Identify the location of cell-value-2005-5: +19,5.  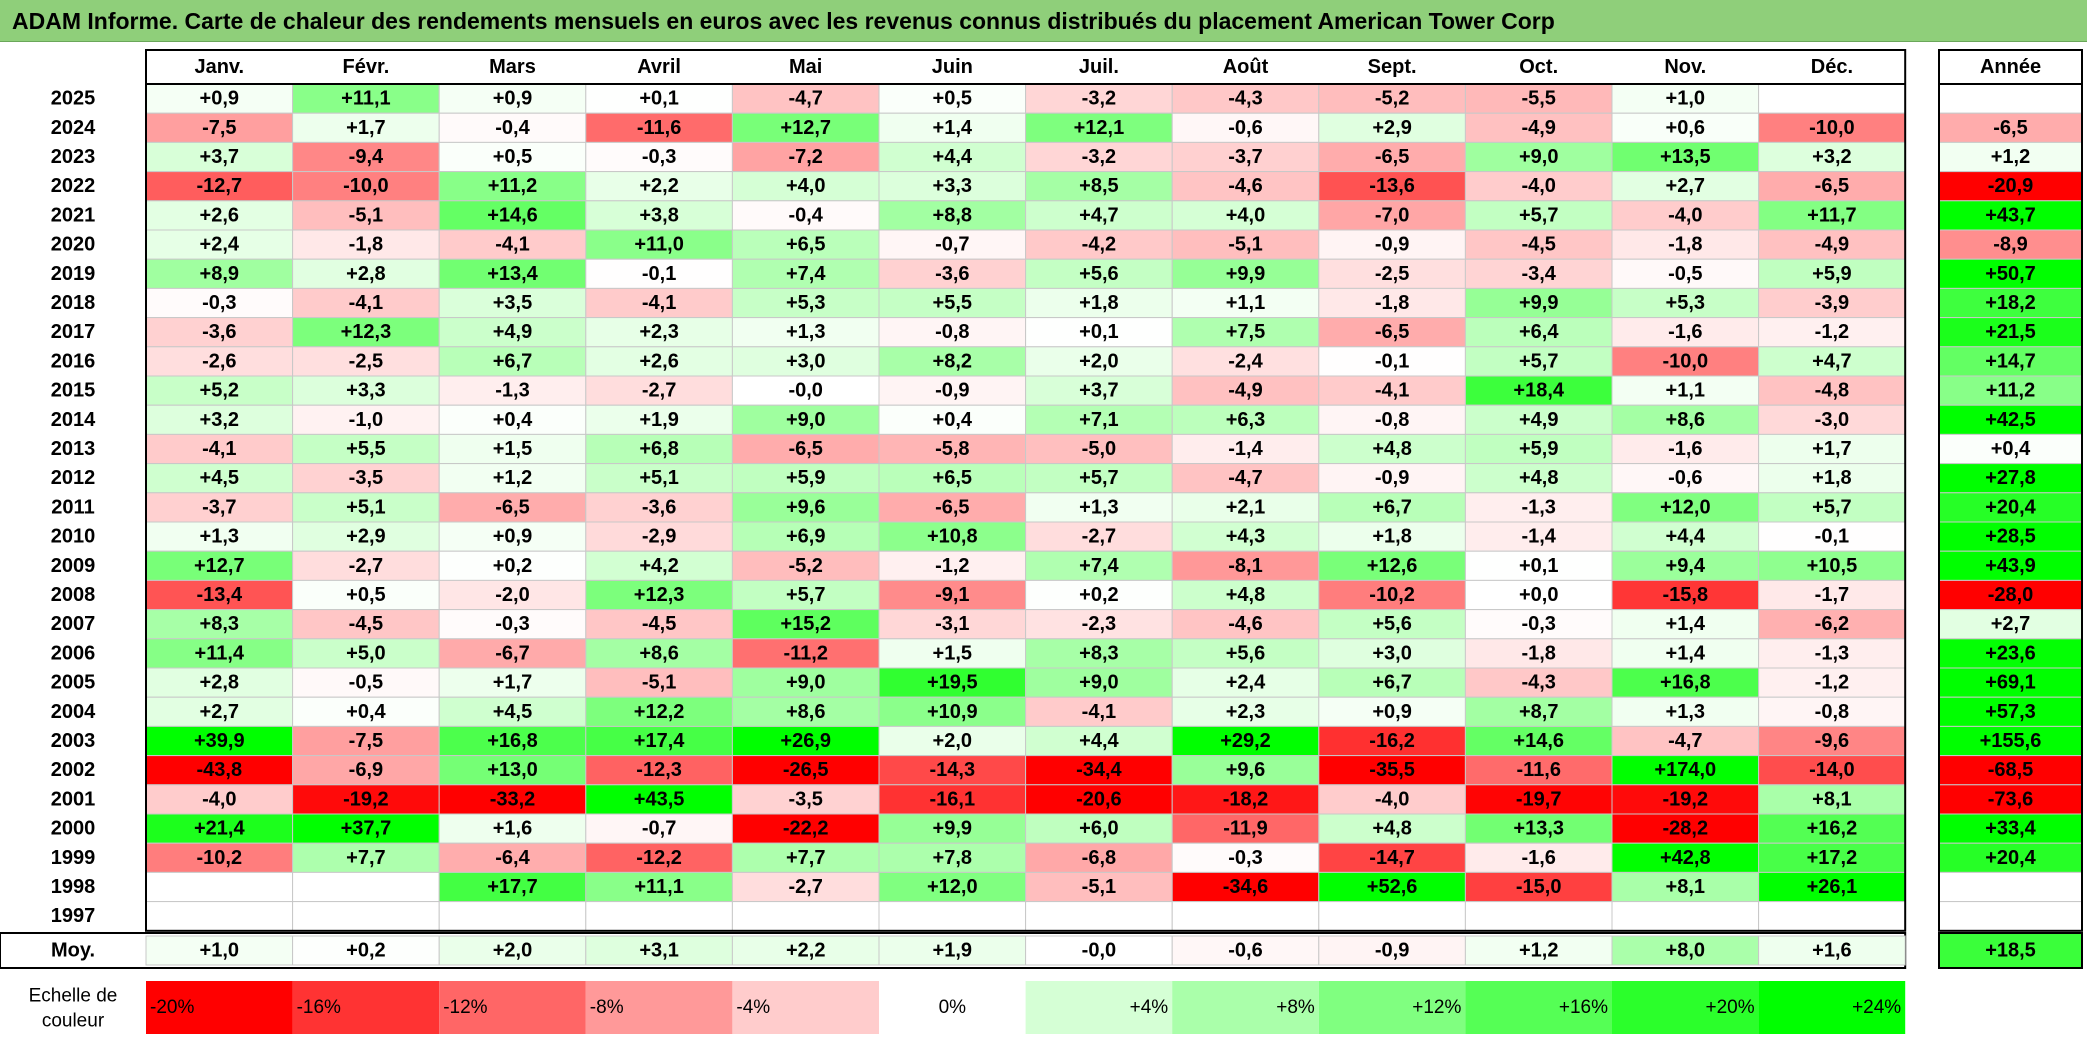
(952, 683).